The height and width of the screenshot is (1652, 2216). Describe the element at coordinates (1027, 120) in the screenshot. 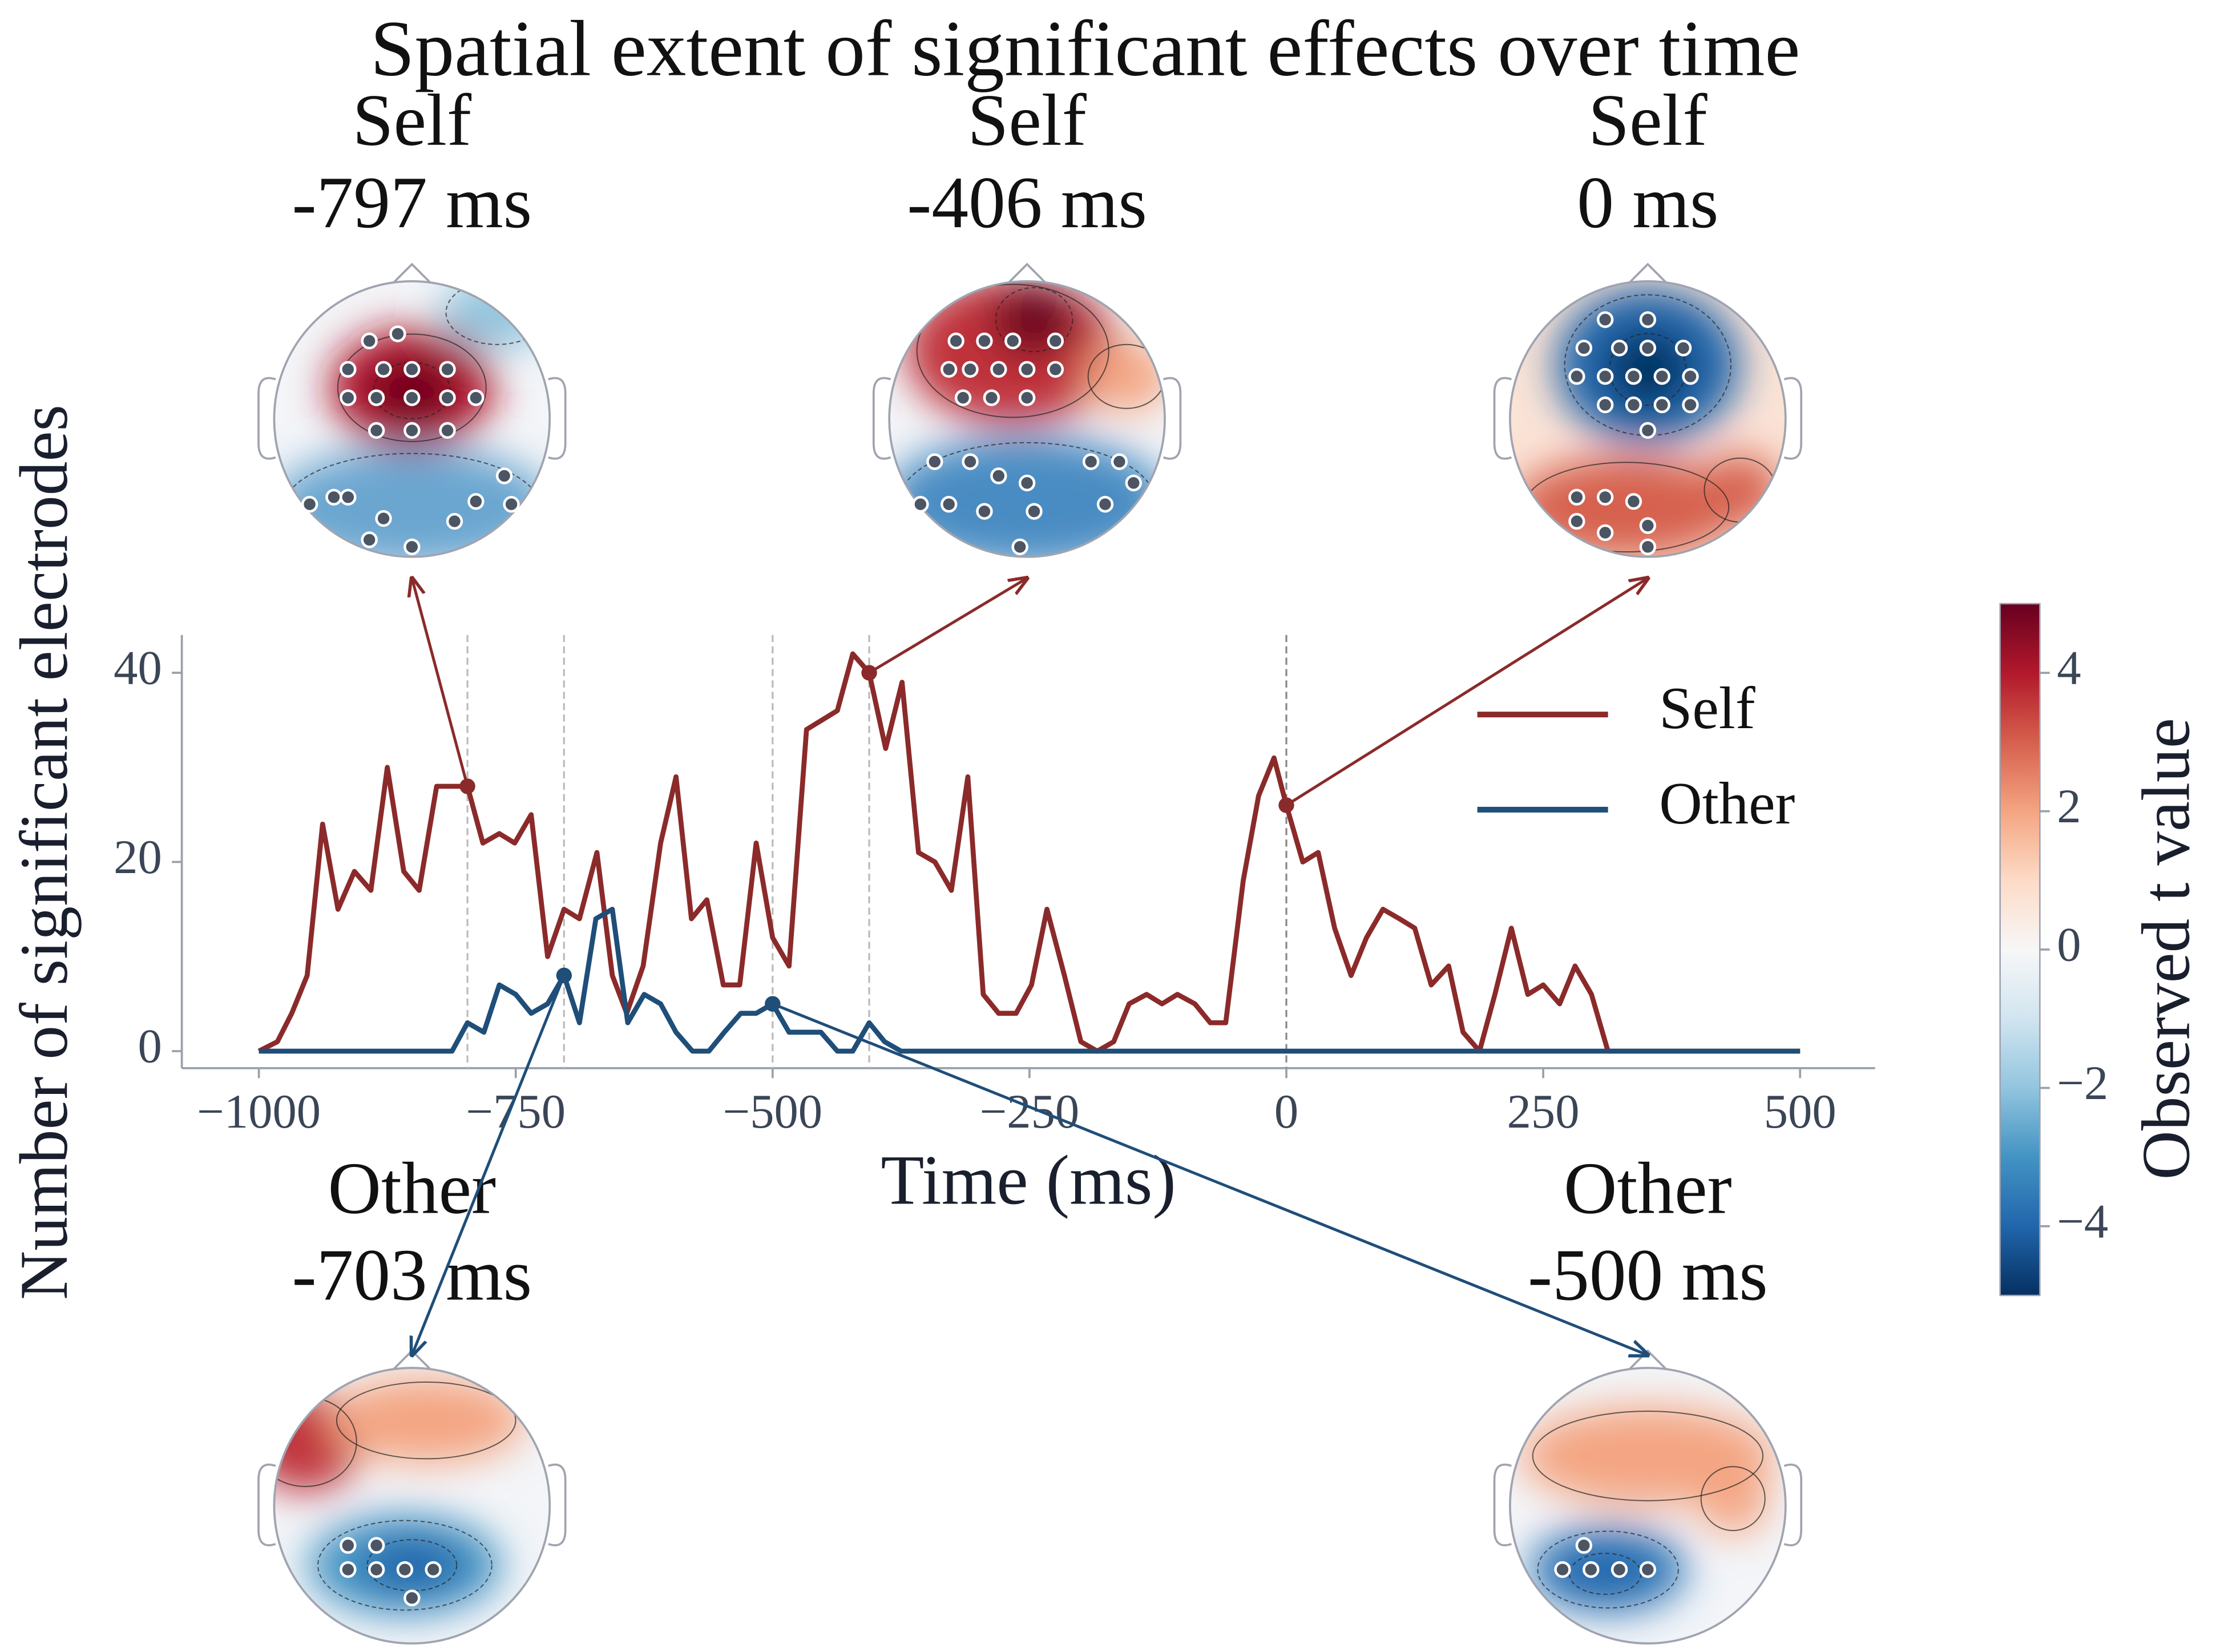

I see `topomap-title: Self` at that location.